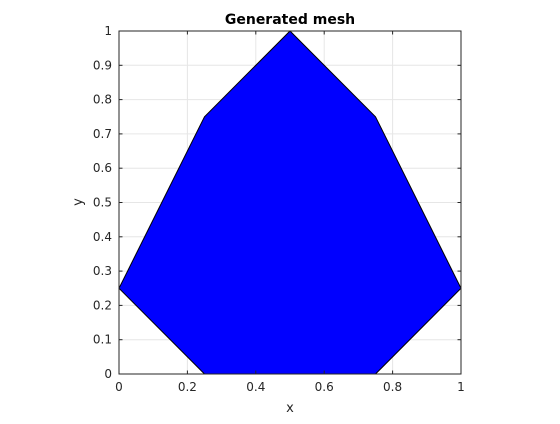  Describe the element at coordinates (102, 340) in the screenshot. I see `y-tick-label: 0.1` at that location.